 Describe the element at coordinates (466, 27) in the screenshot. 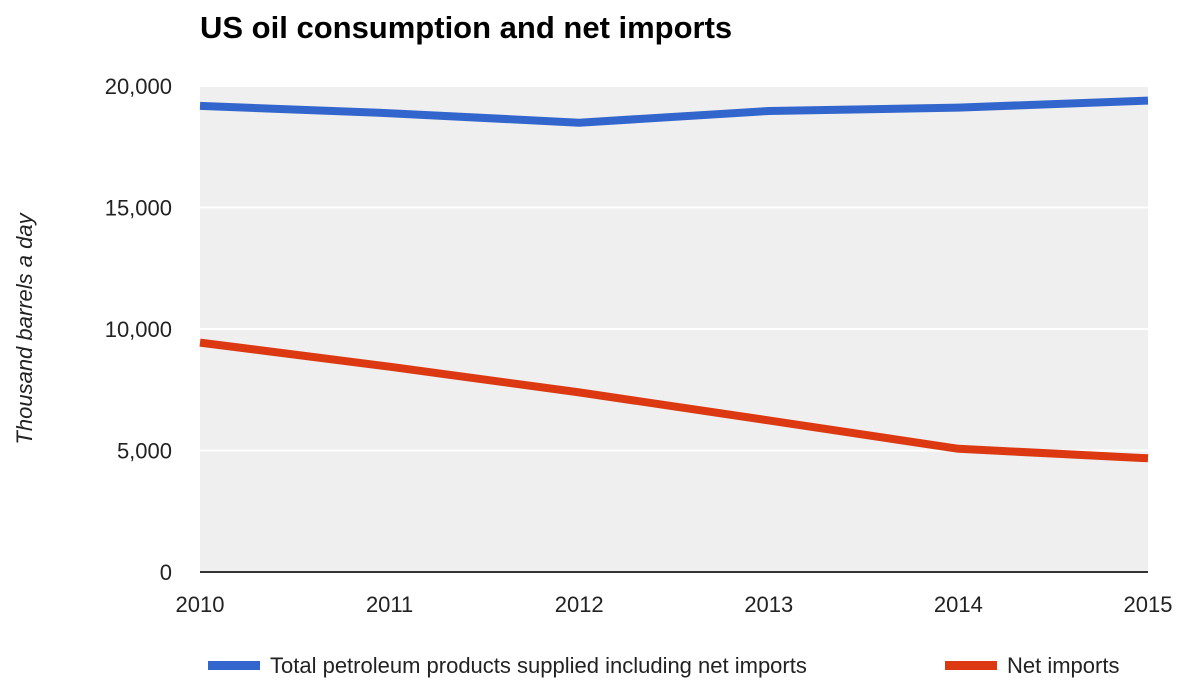

I see `chart-title: US oil consumption and net imports` at that location.